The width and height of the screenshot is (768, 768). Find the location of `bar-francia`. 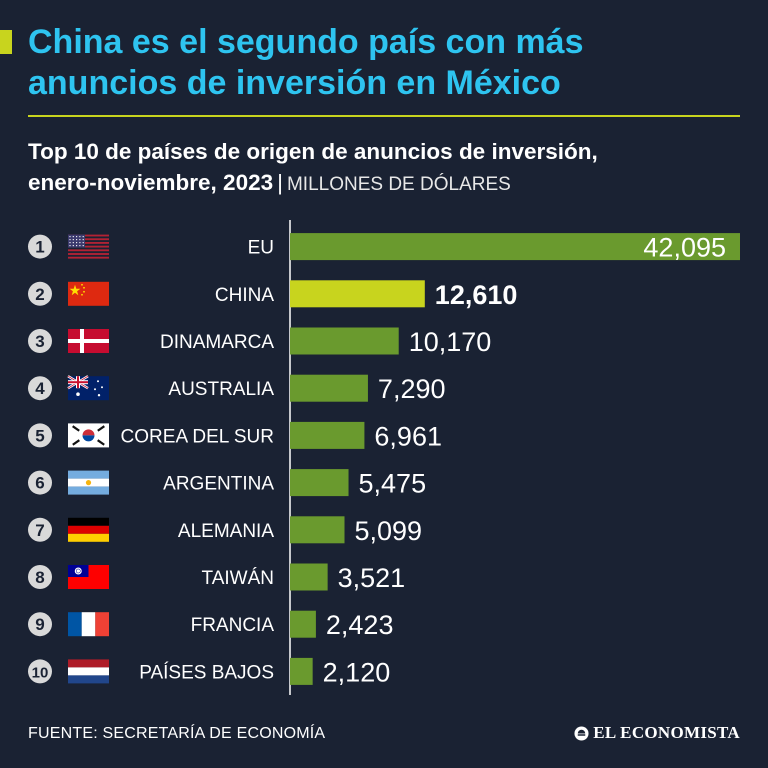

bar-francia is located at coordinates (303, 624).